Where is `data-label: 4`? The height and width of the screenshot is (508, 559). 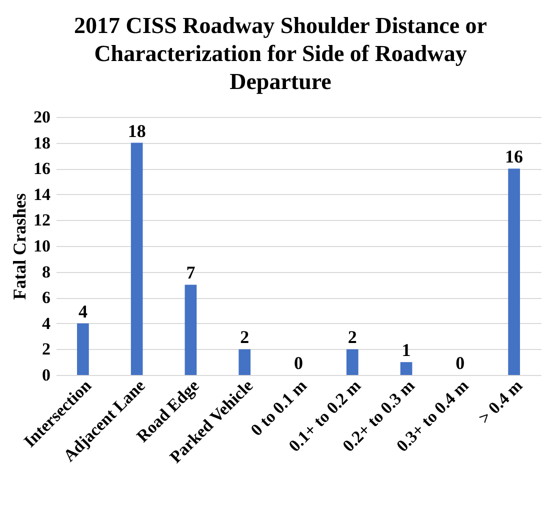
data-label: 4 is located at coordinates (83, 311).